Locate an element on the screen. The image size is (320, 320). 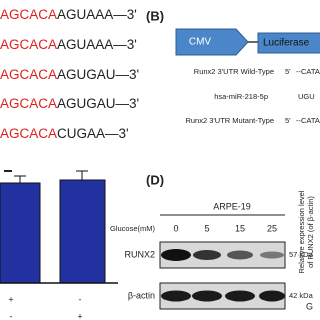
reporter-box is located at coordinates (288, 43).